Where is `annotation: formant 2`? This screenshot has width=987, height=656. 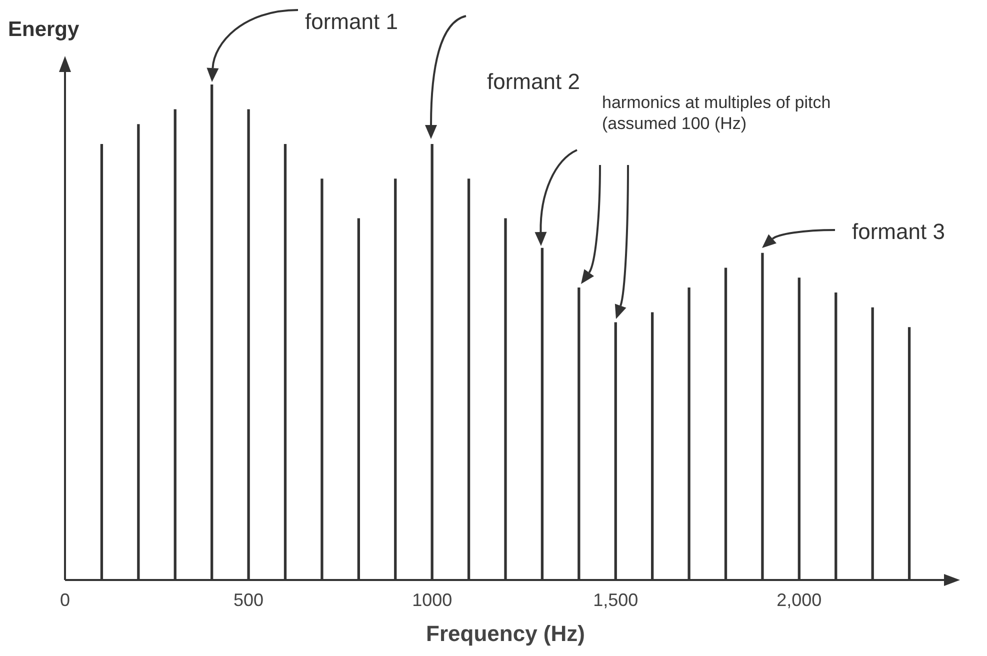 annotation: formant 2 is located at coordinates (533, 81).